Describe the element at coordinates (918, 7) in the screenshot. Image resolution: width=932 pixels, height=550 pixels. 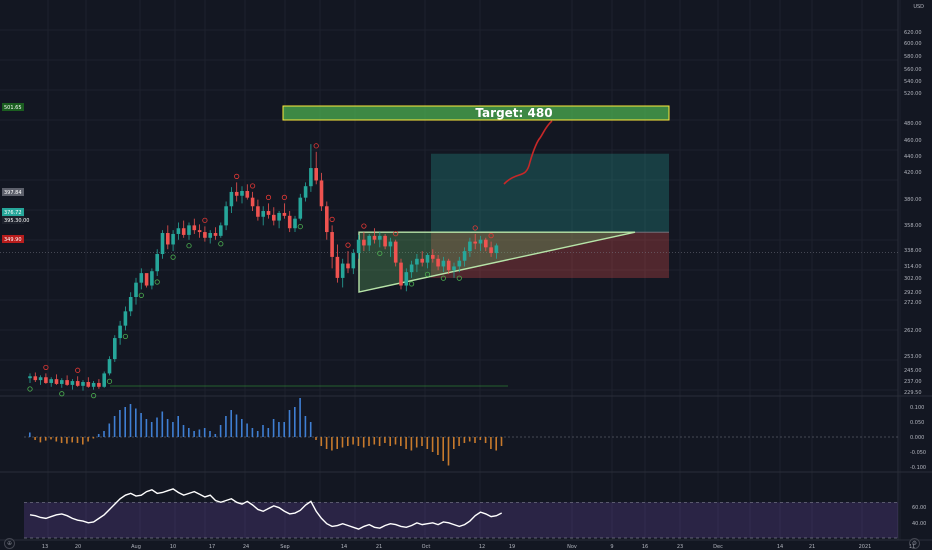
I see `currency-label: USD` at that location.